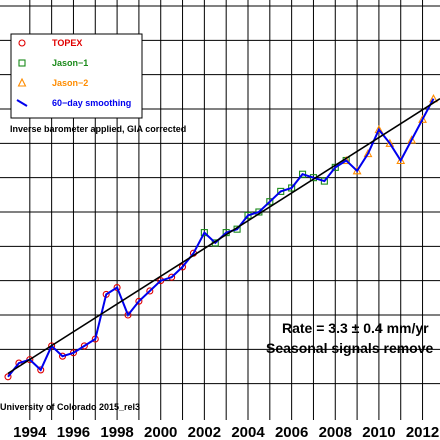  I want to click on x-tick-label: 1994, so click(30, 432).